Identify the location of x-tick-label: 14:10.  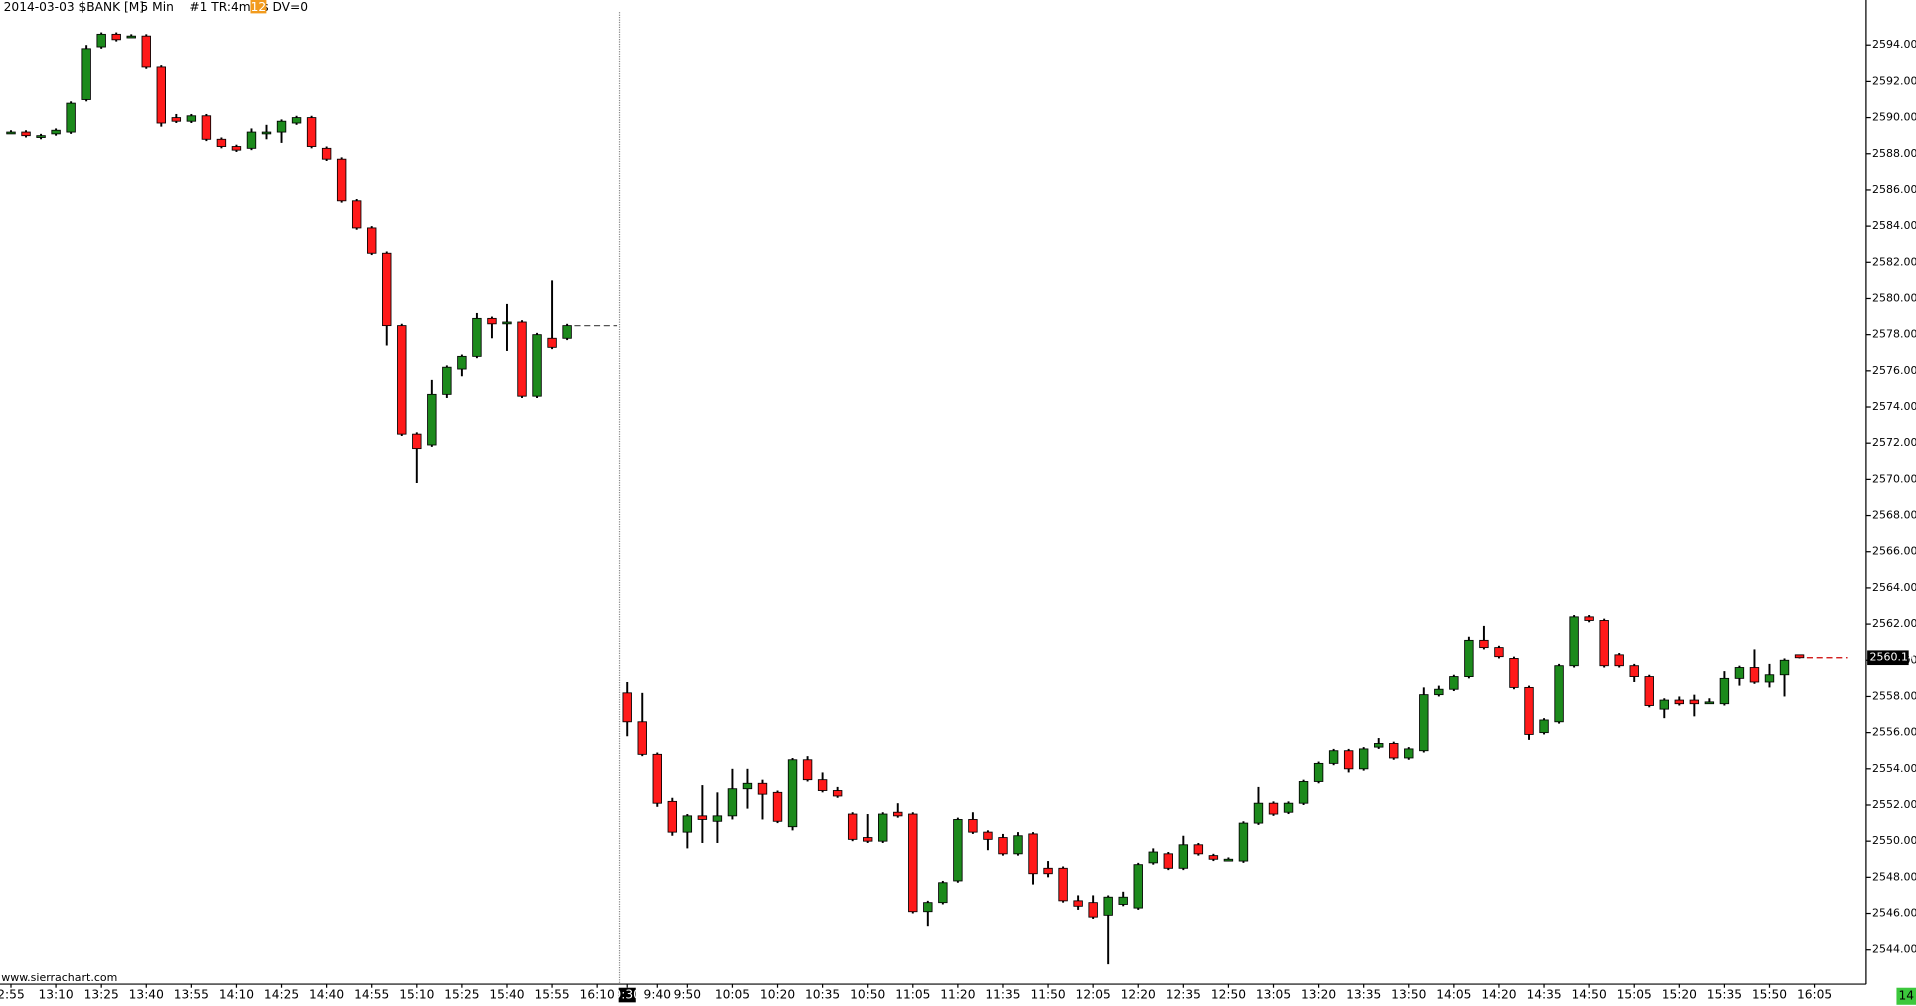
(236, 995).